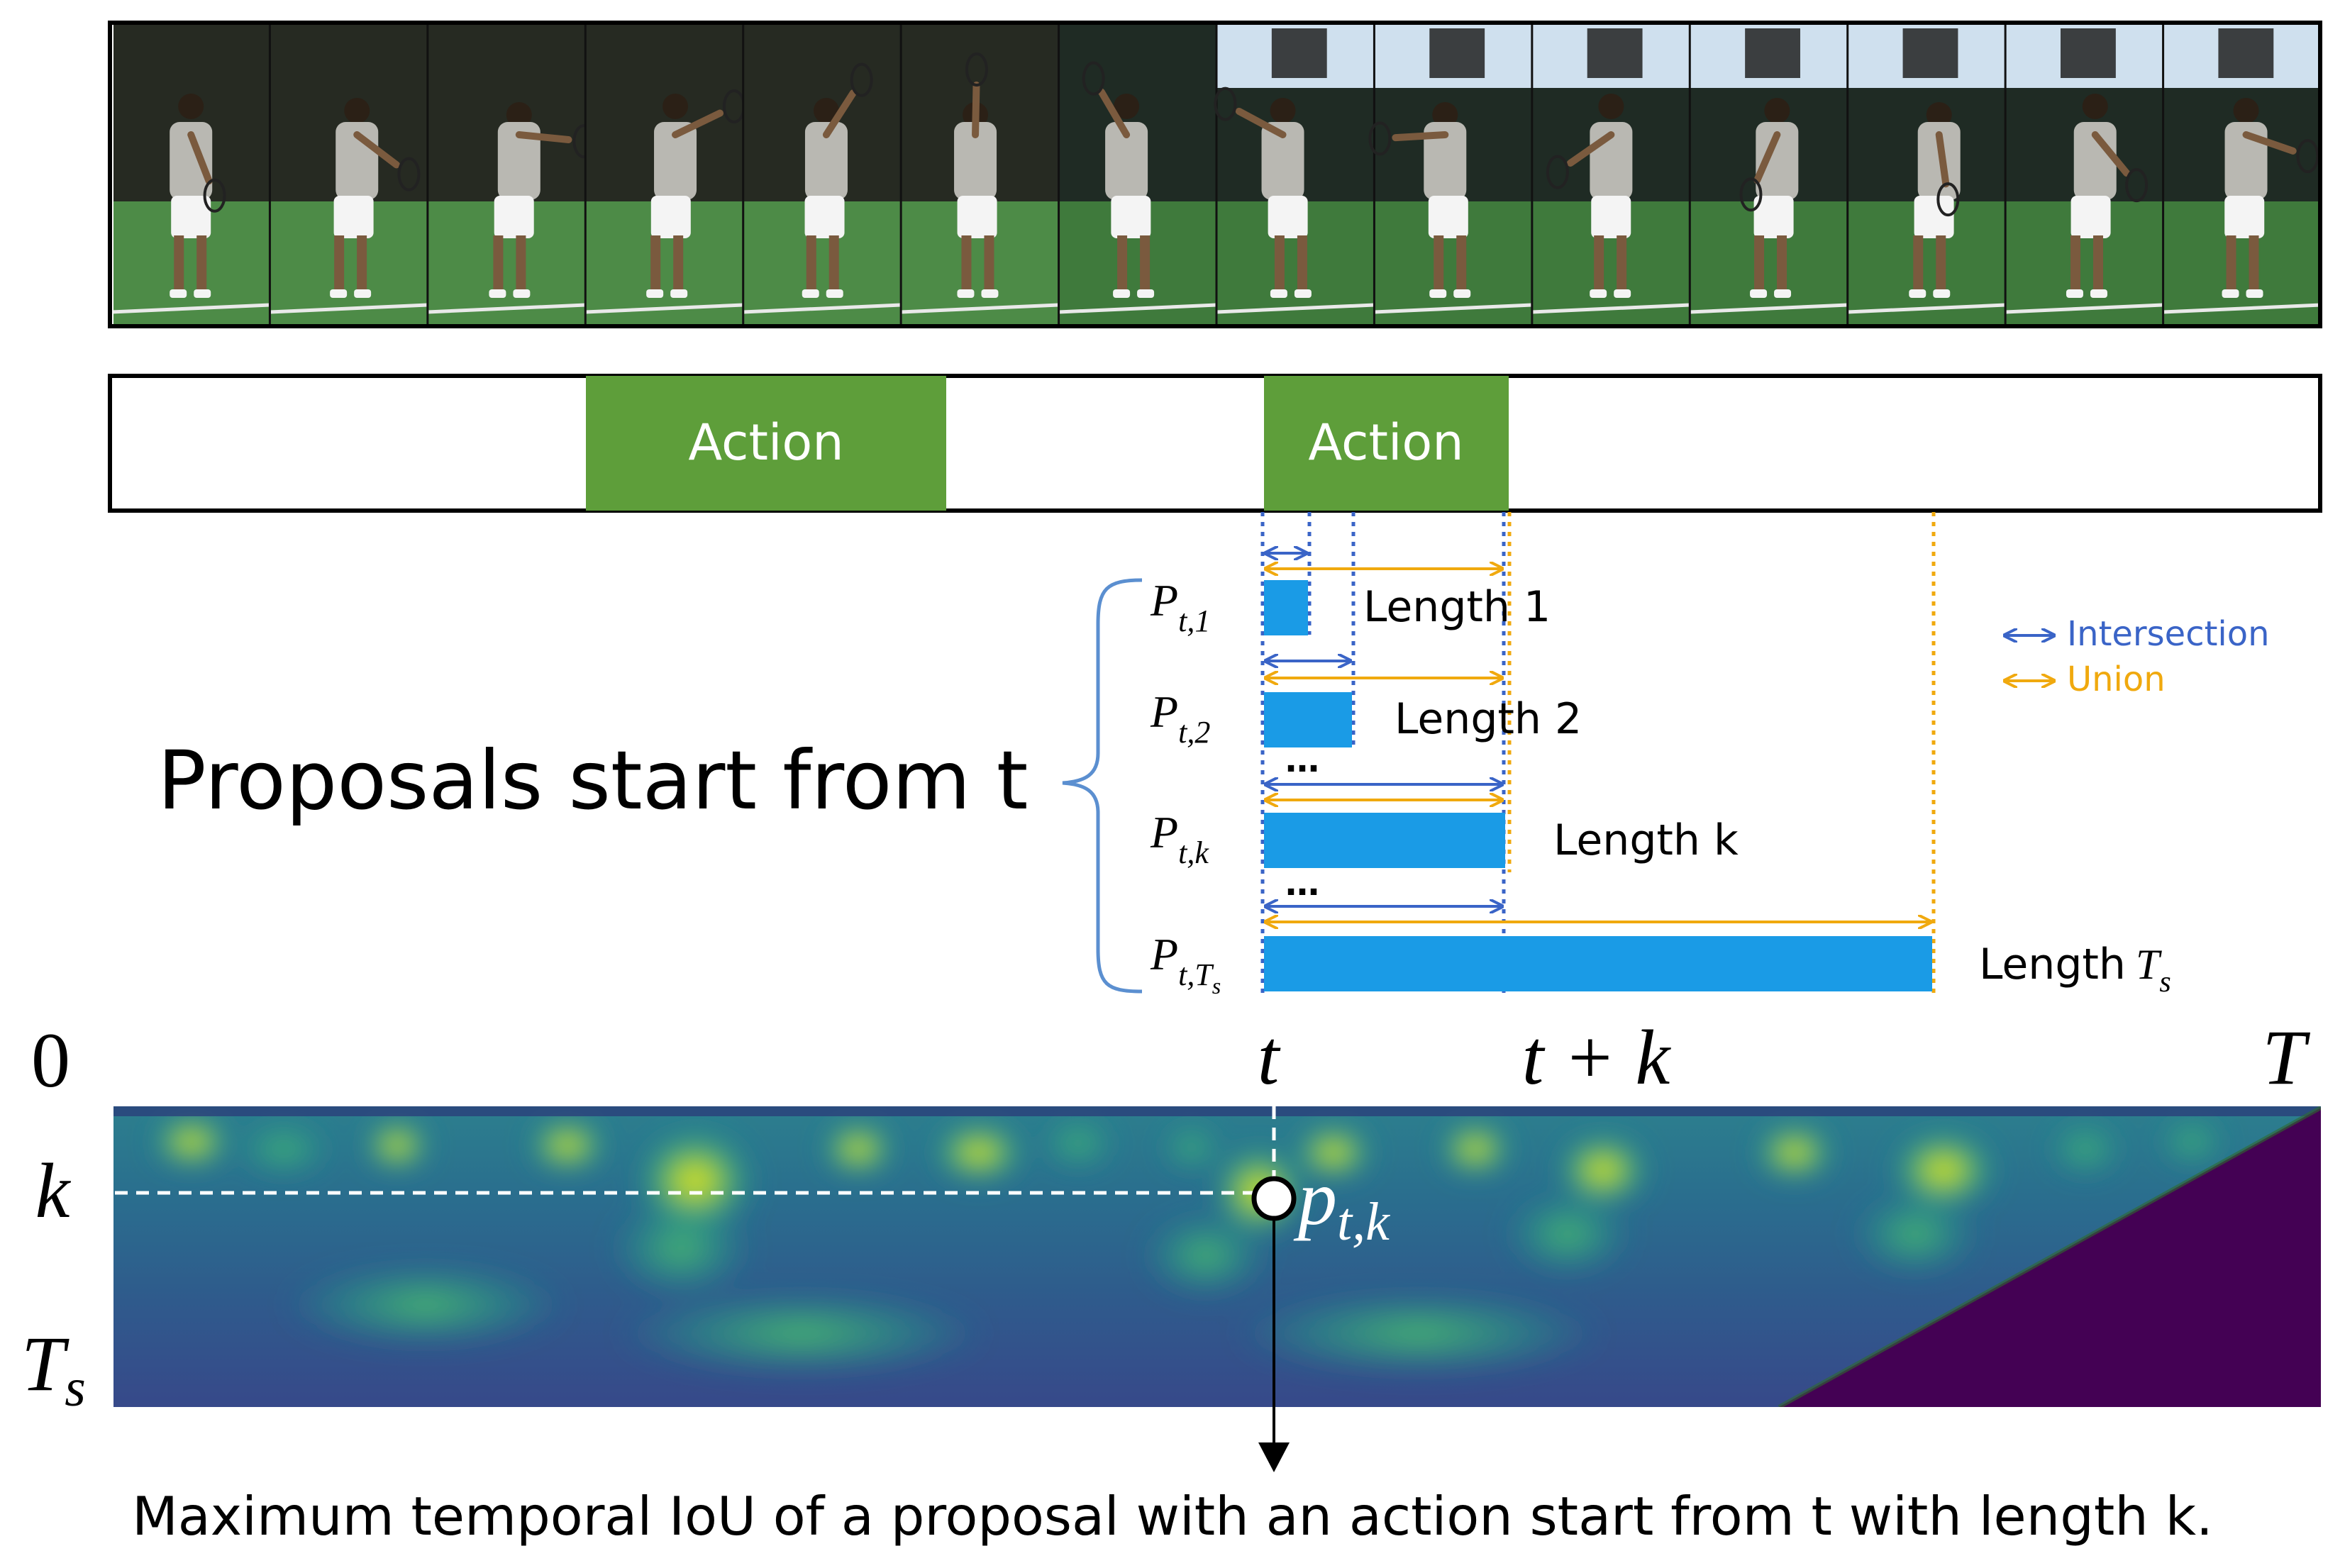  What do you see at coordinates (54, 1190) in the screenshot?
I see `y-axis-k-label: k` at bounding box center [54, 1190].